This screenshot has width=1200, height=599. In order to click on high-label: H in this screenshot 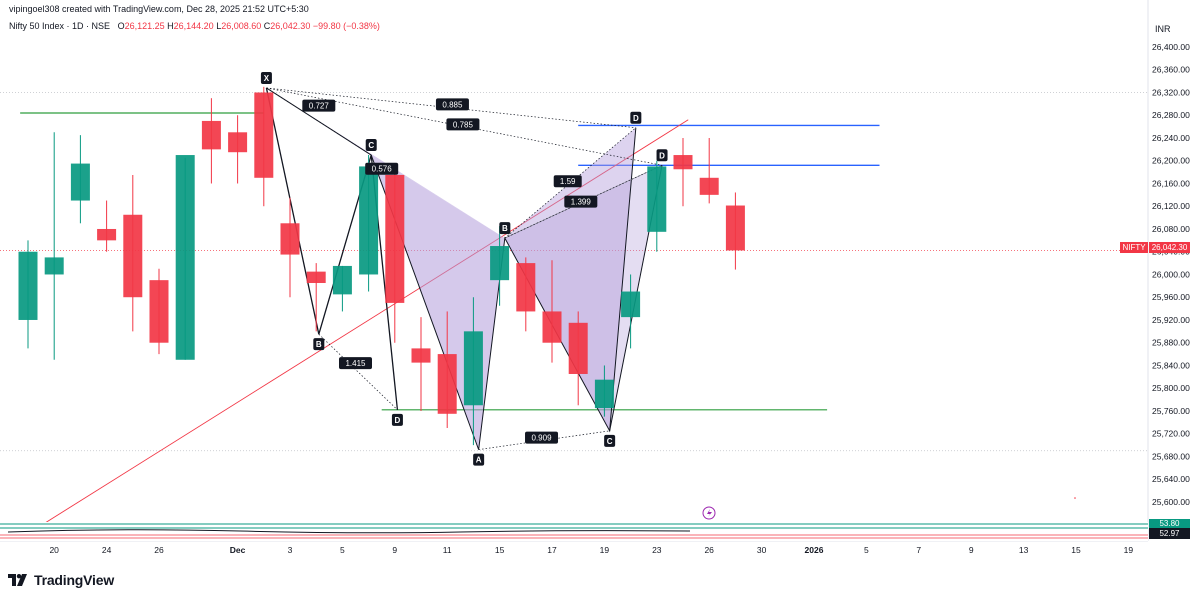, I will do `click(170, 26)`.